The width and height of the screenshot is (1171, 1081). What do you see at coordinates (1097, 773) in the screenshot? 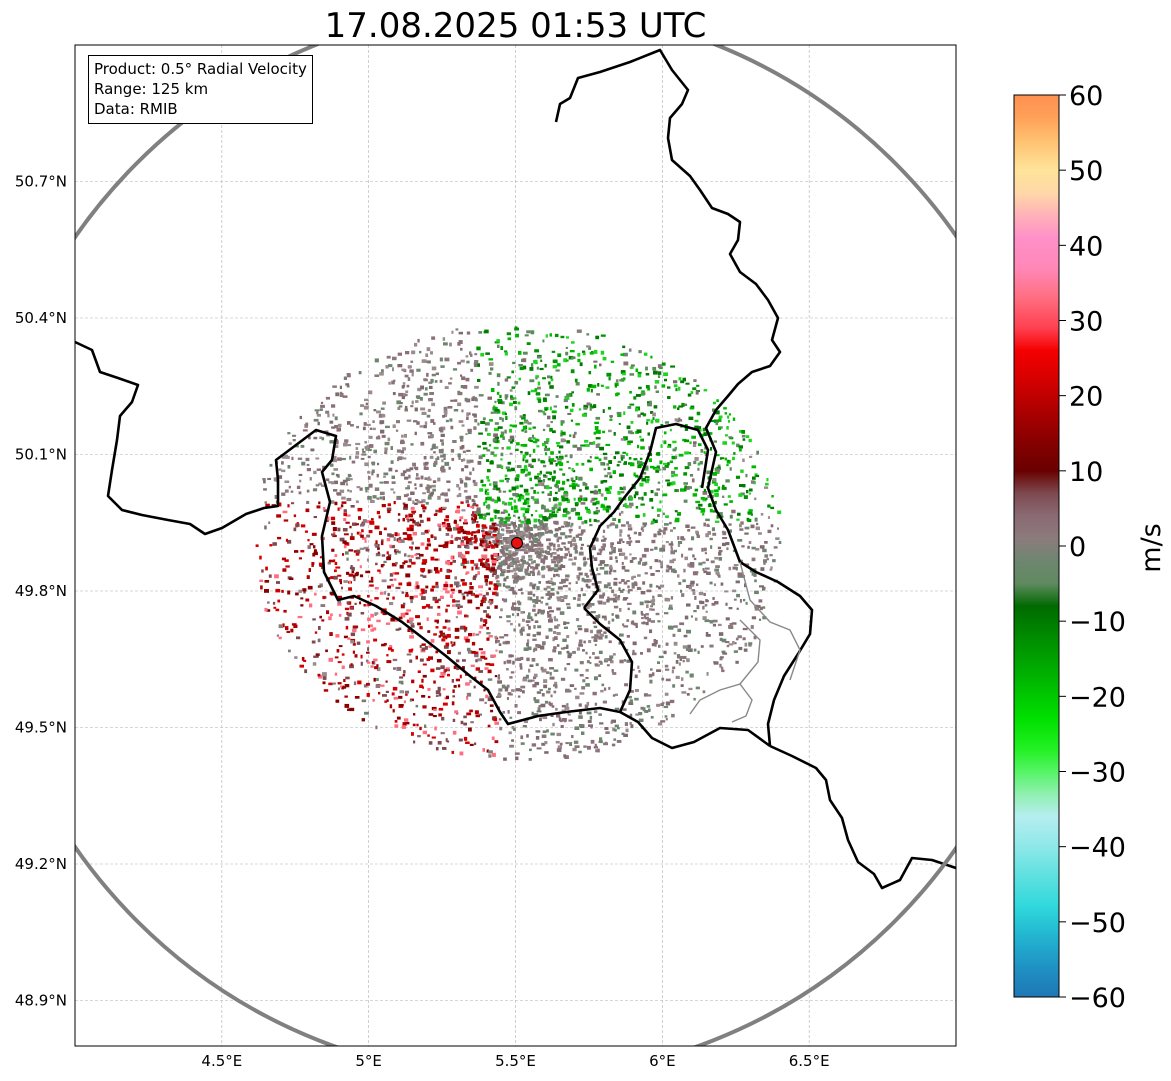
I see `colorbar-tick-label: −30` at bounding box center [1097, 773].